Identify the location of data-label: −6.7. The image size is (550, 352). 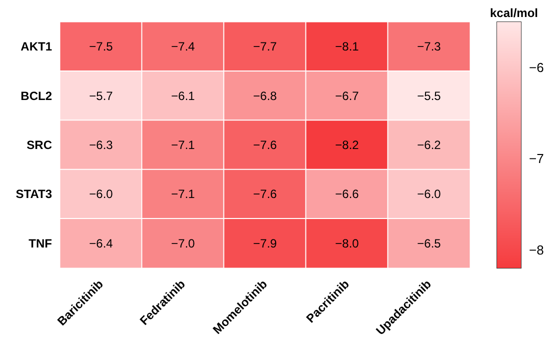
(347, 95).